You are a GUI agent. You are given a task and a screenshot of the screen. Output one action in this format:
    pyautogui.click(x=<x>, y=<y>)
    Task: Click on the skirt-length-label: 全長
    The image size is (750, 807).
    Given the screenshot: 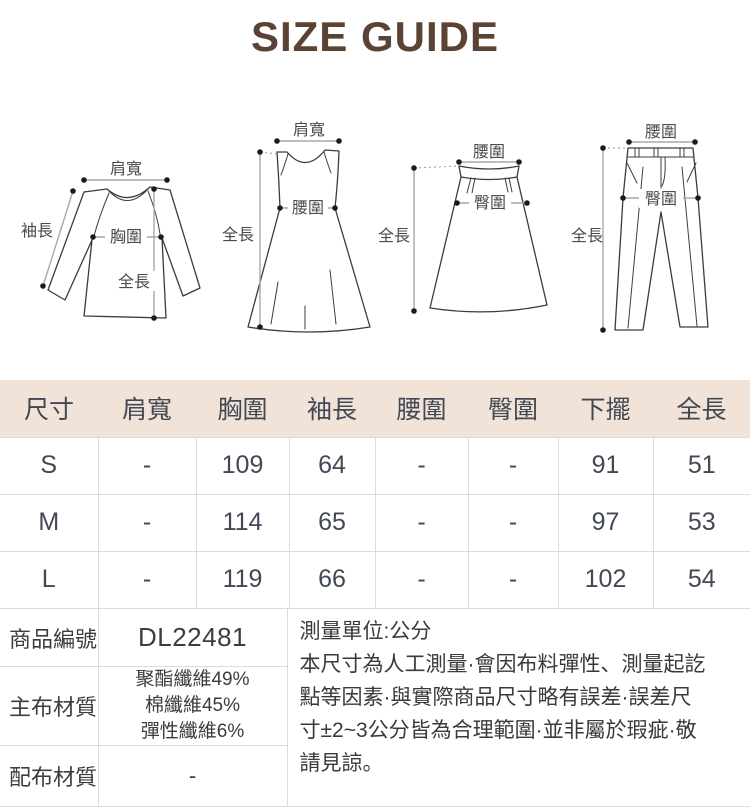 What is the action you would take?
    pyautogui.click(x=394, y=236)
    